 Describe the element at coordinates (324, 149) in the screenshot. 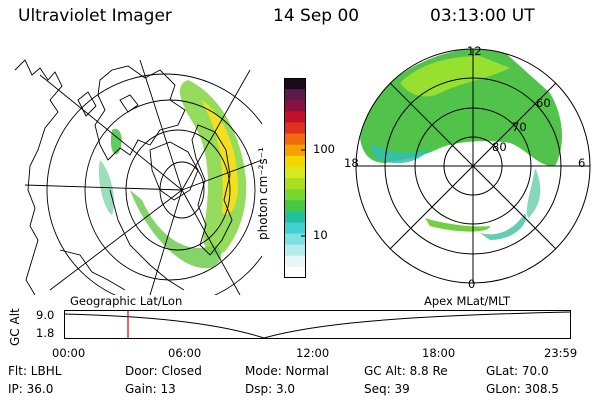

I see `colorbar-tick-100: 100` at that location.